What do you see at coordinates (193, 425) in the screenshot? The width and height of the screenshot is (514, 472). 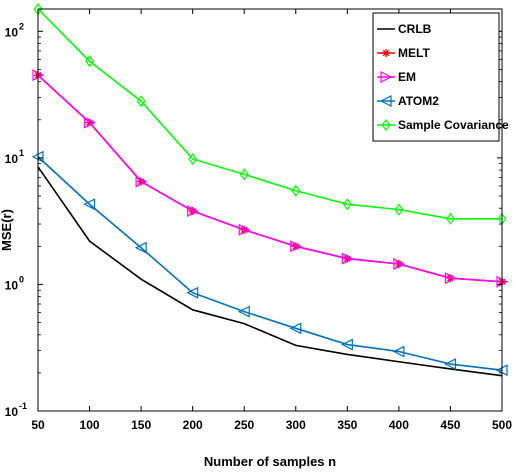 I see `x-tick-label: 200` at bounding box center [193, 425].